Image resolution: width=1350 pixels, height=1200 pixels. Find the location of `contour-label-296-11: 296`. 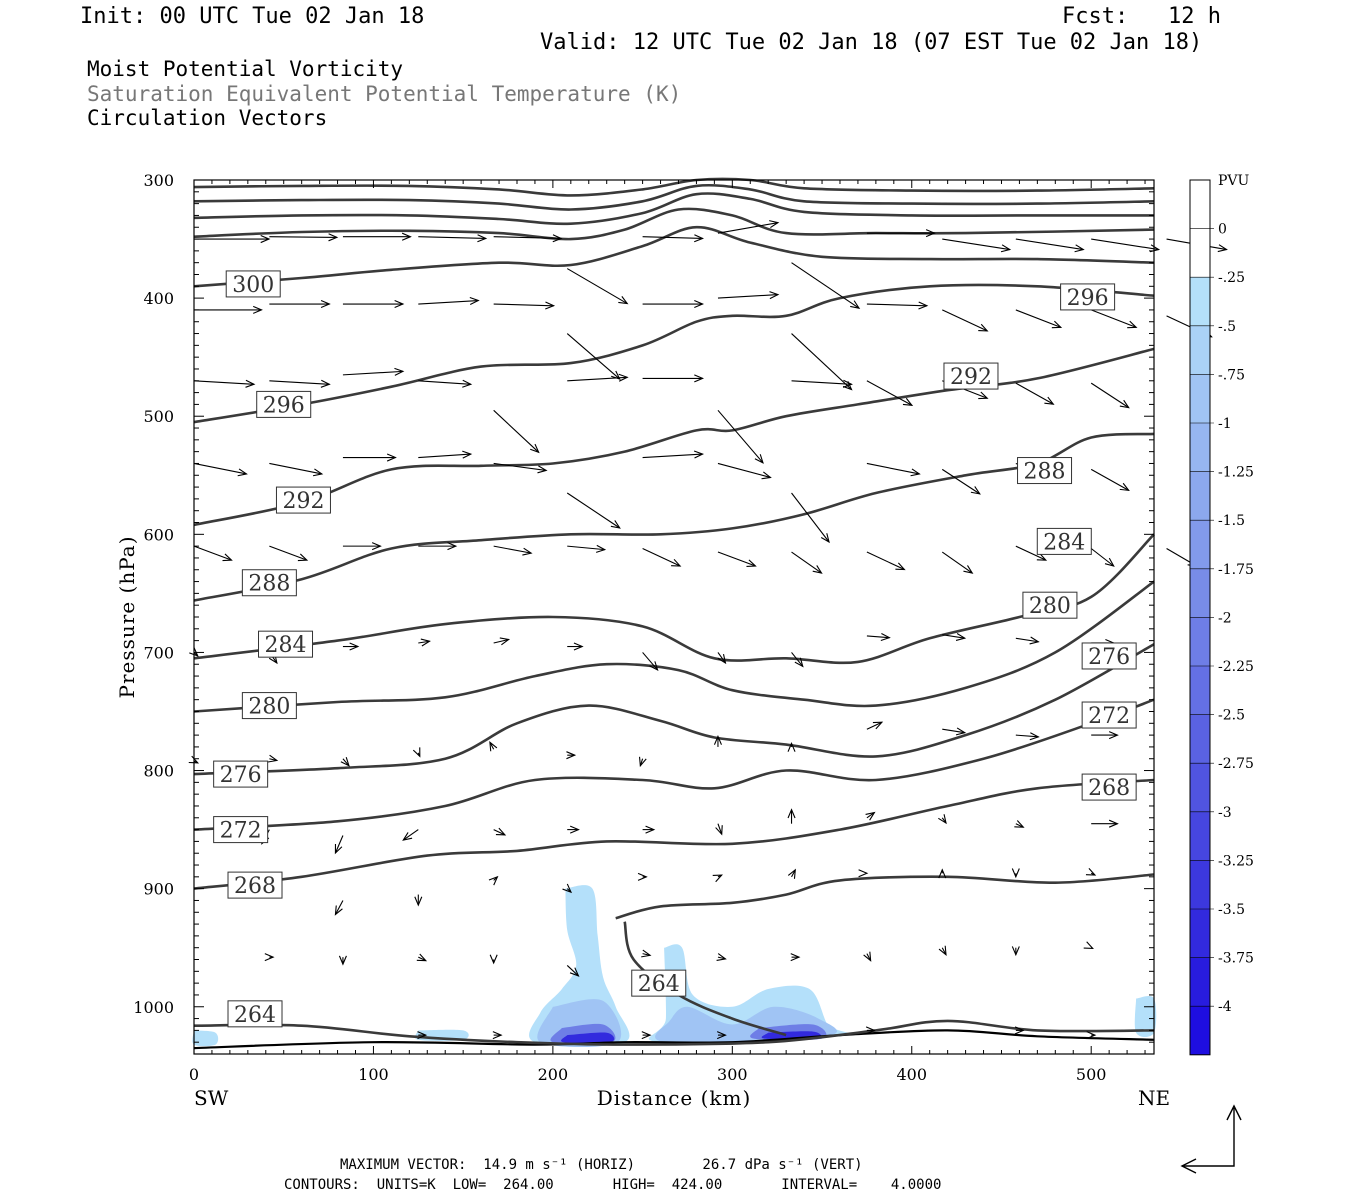

contour-label-296-11: 296 is located at coordinates (1088, 297).